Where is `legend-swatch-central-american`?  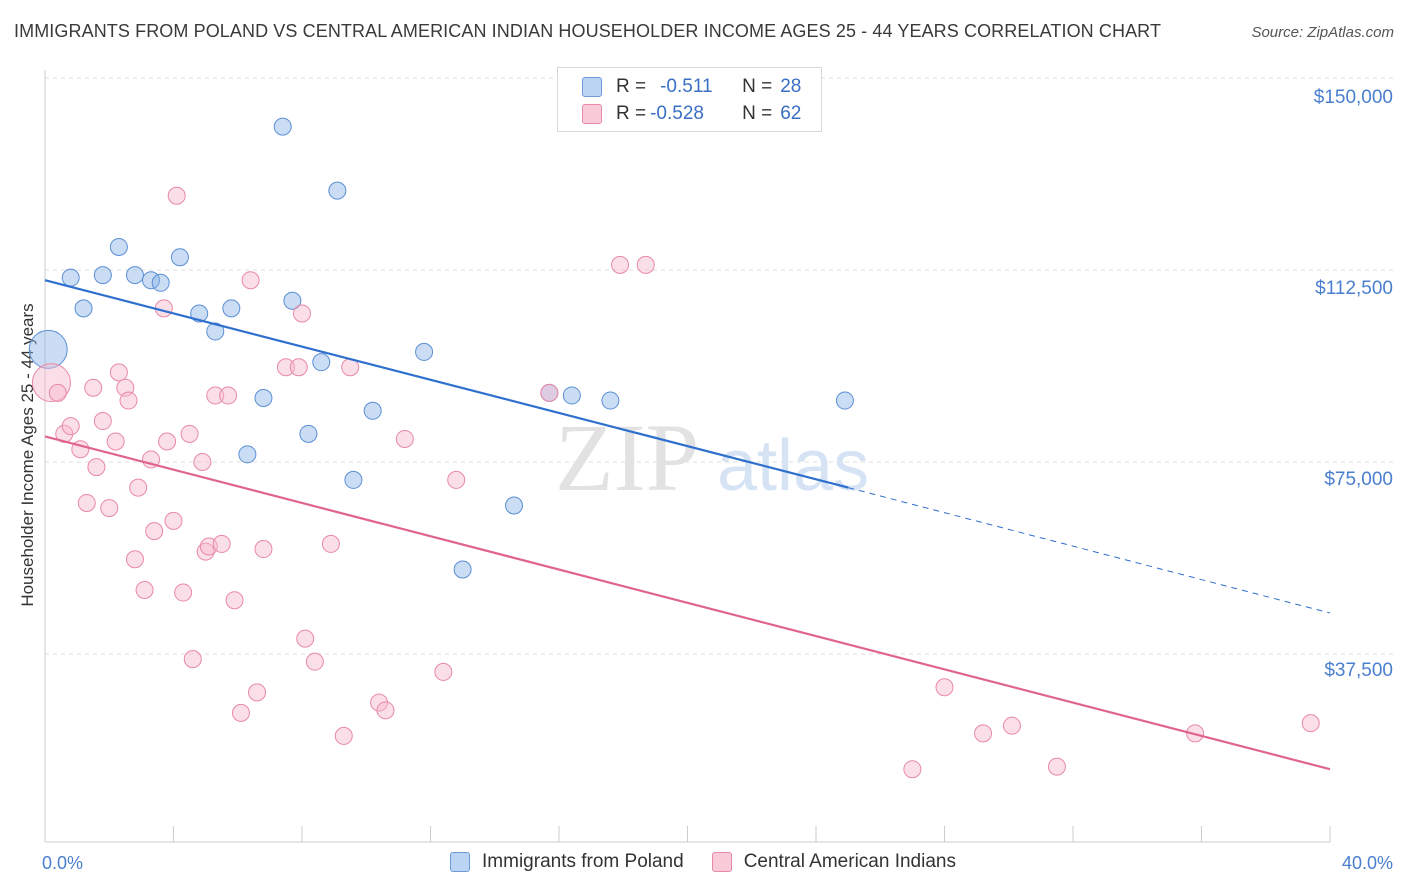
legend-swatch-central-american is located at coordinates (592, 114).